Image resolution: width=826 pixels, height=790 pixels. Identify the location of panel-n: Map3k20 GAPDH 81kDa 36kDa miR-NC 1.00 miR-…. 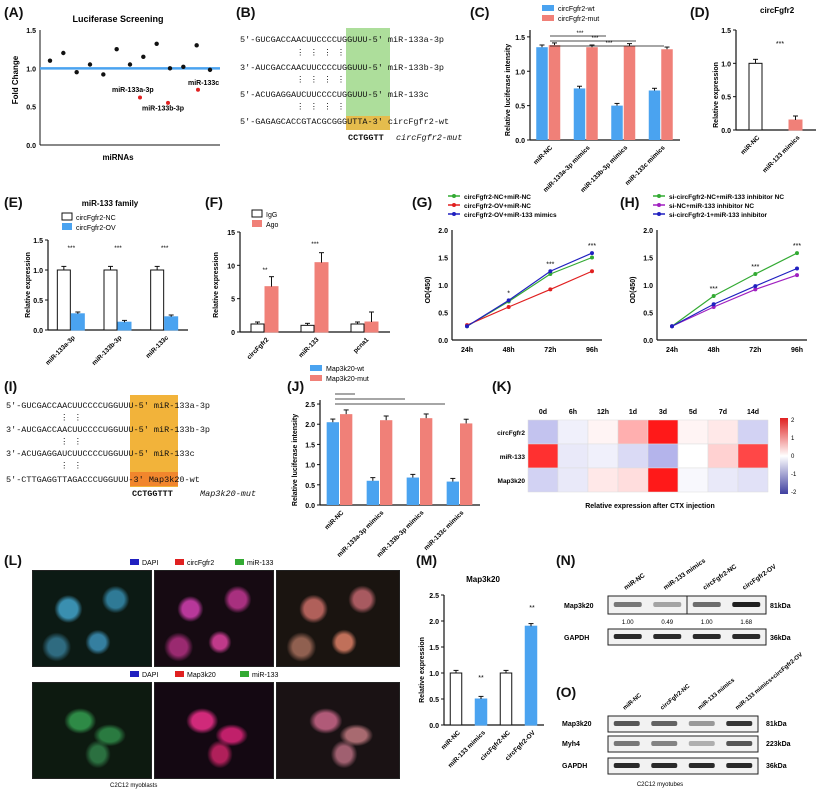
(693, 595).